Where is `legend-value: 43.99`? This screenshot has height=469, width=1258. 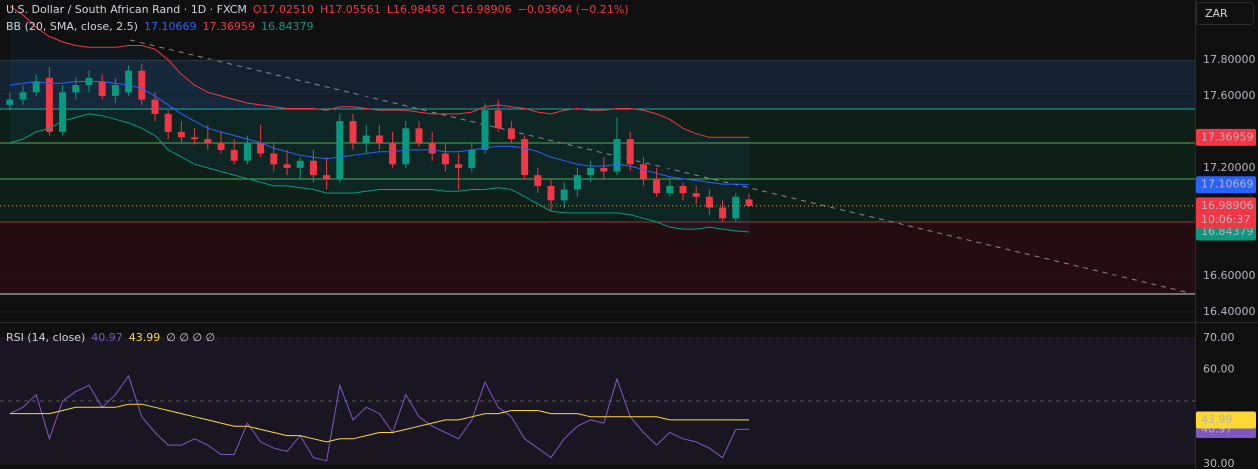 legend-value: 43.99 is located at coordinates (144, 337).